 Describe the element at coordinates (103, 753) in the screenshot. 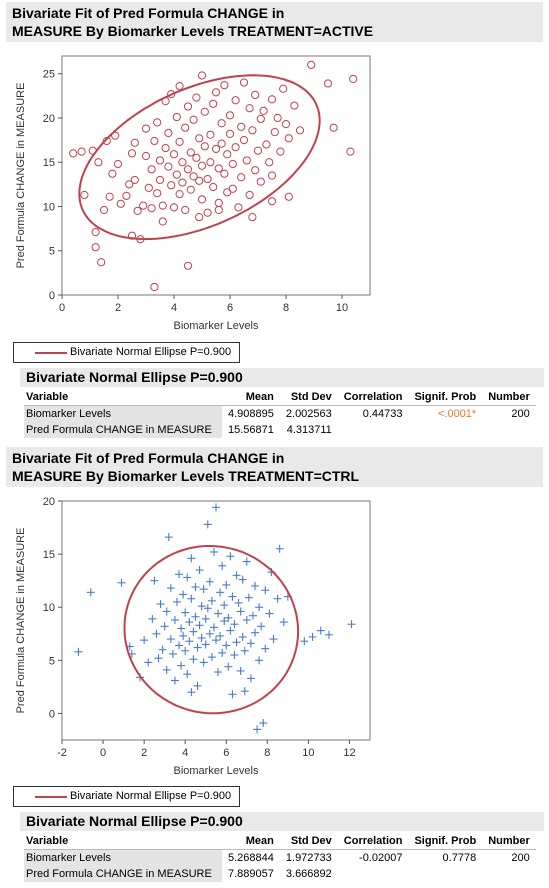

I see `x-tick-label: 0` at that location.